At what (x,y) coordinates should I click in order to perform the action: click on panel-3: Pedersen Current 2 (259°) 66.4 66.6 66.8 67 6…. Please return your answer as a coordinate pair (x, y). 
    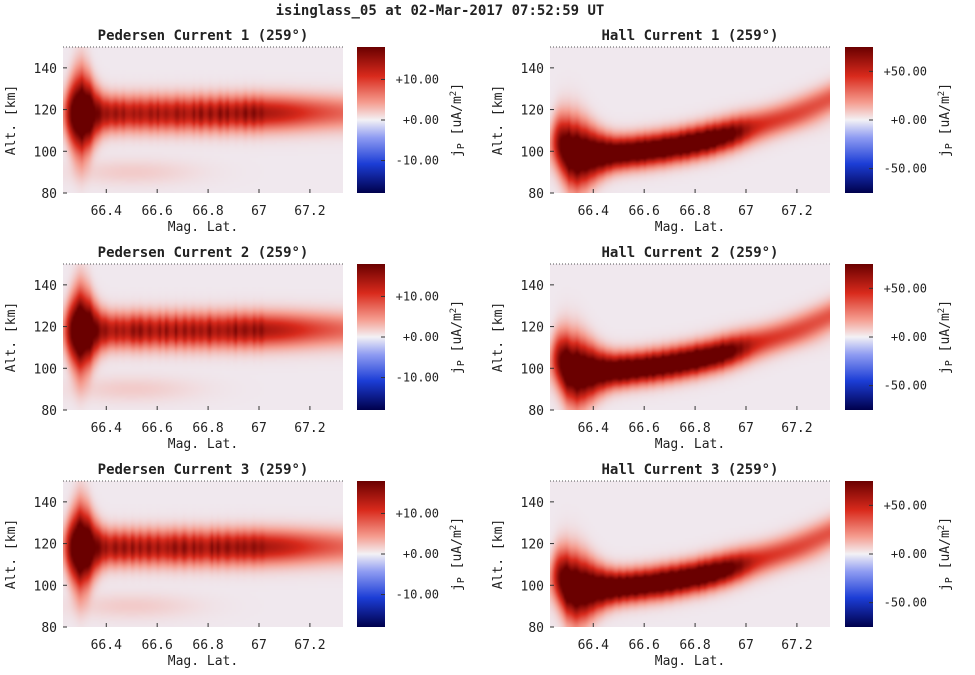
    Looking at the image, I should click on (235, 348).